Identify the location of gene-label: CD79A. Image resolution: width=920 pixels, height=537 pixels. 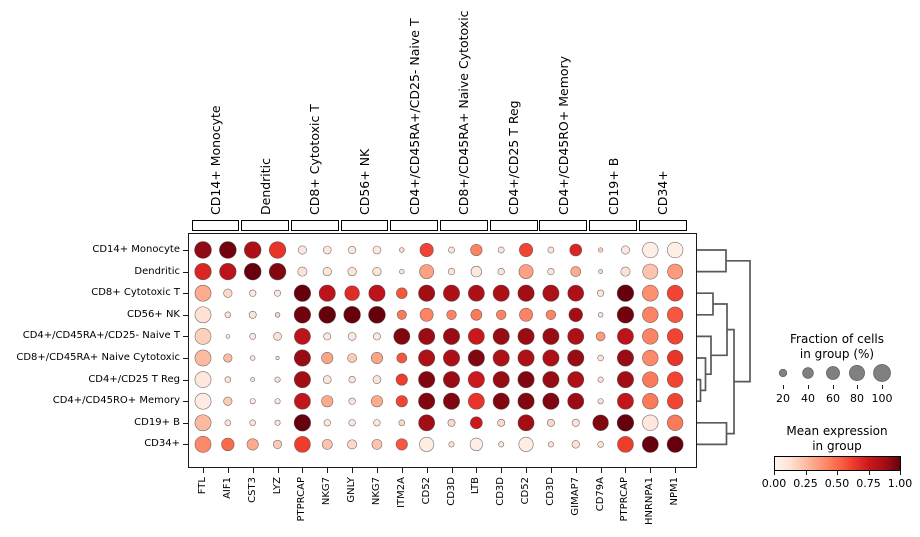
(600, 494).